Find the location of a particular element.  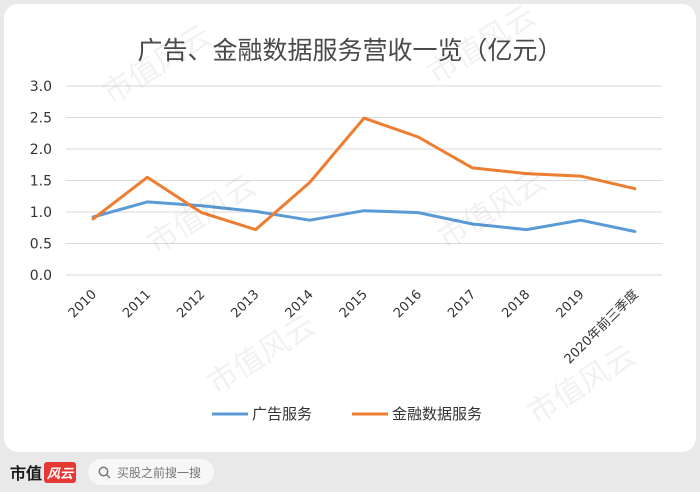

y-tick-label: 0.5 is located at coordinates (41, 245).